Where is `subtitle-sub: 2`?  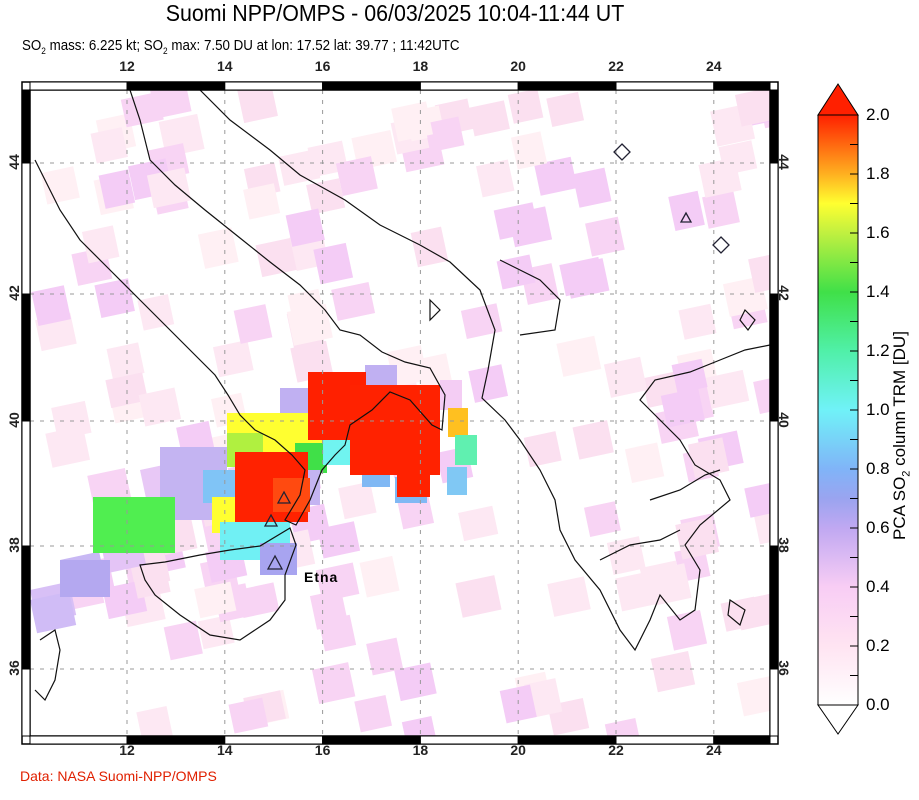
subtitle-sub: 2 is located at coordinates (165, 50).